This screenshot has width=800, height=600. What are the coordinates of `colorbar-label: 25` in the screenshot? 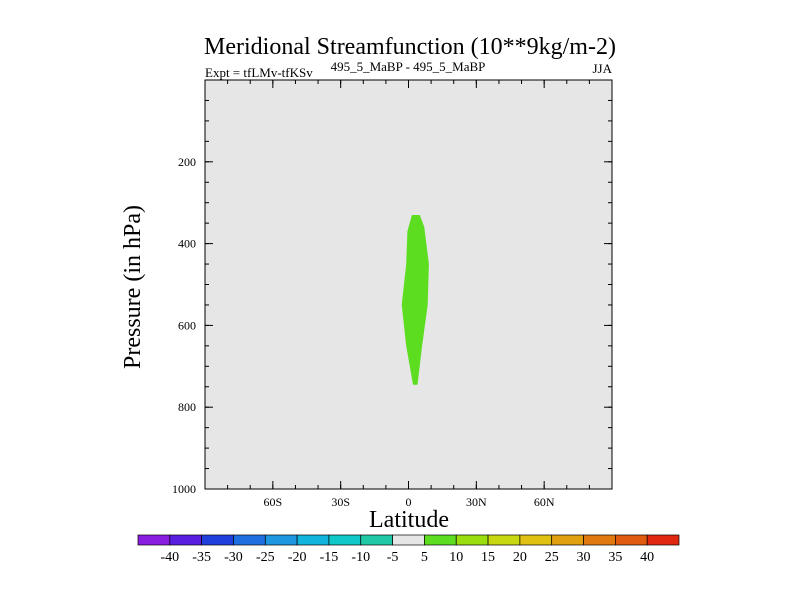 It's located at (552, 557).